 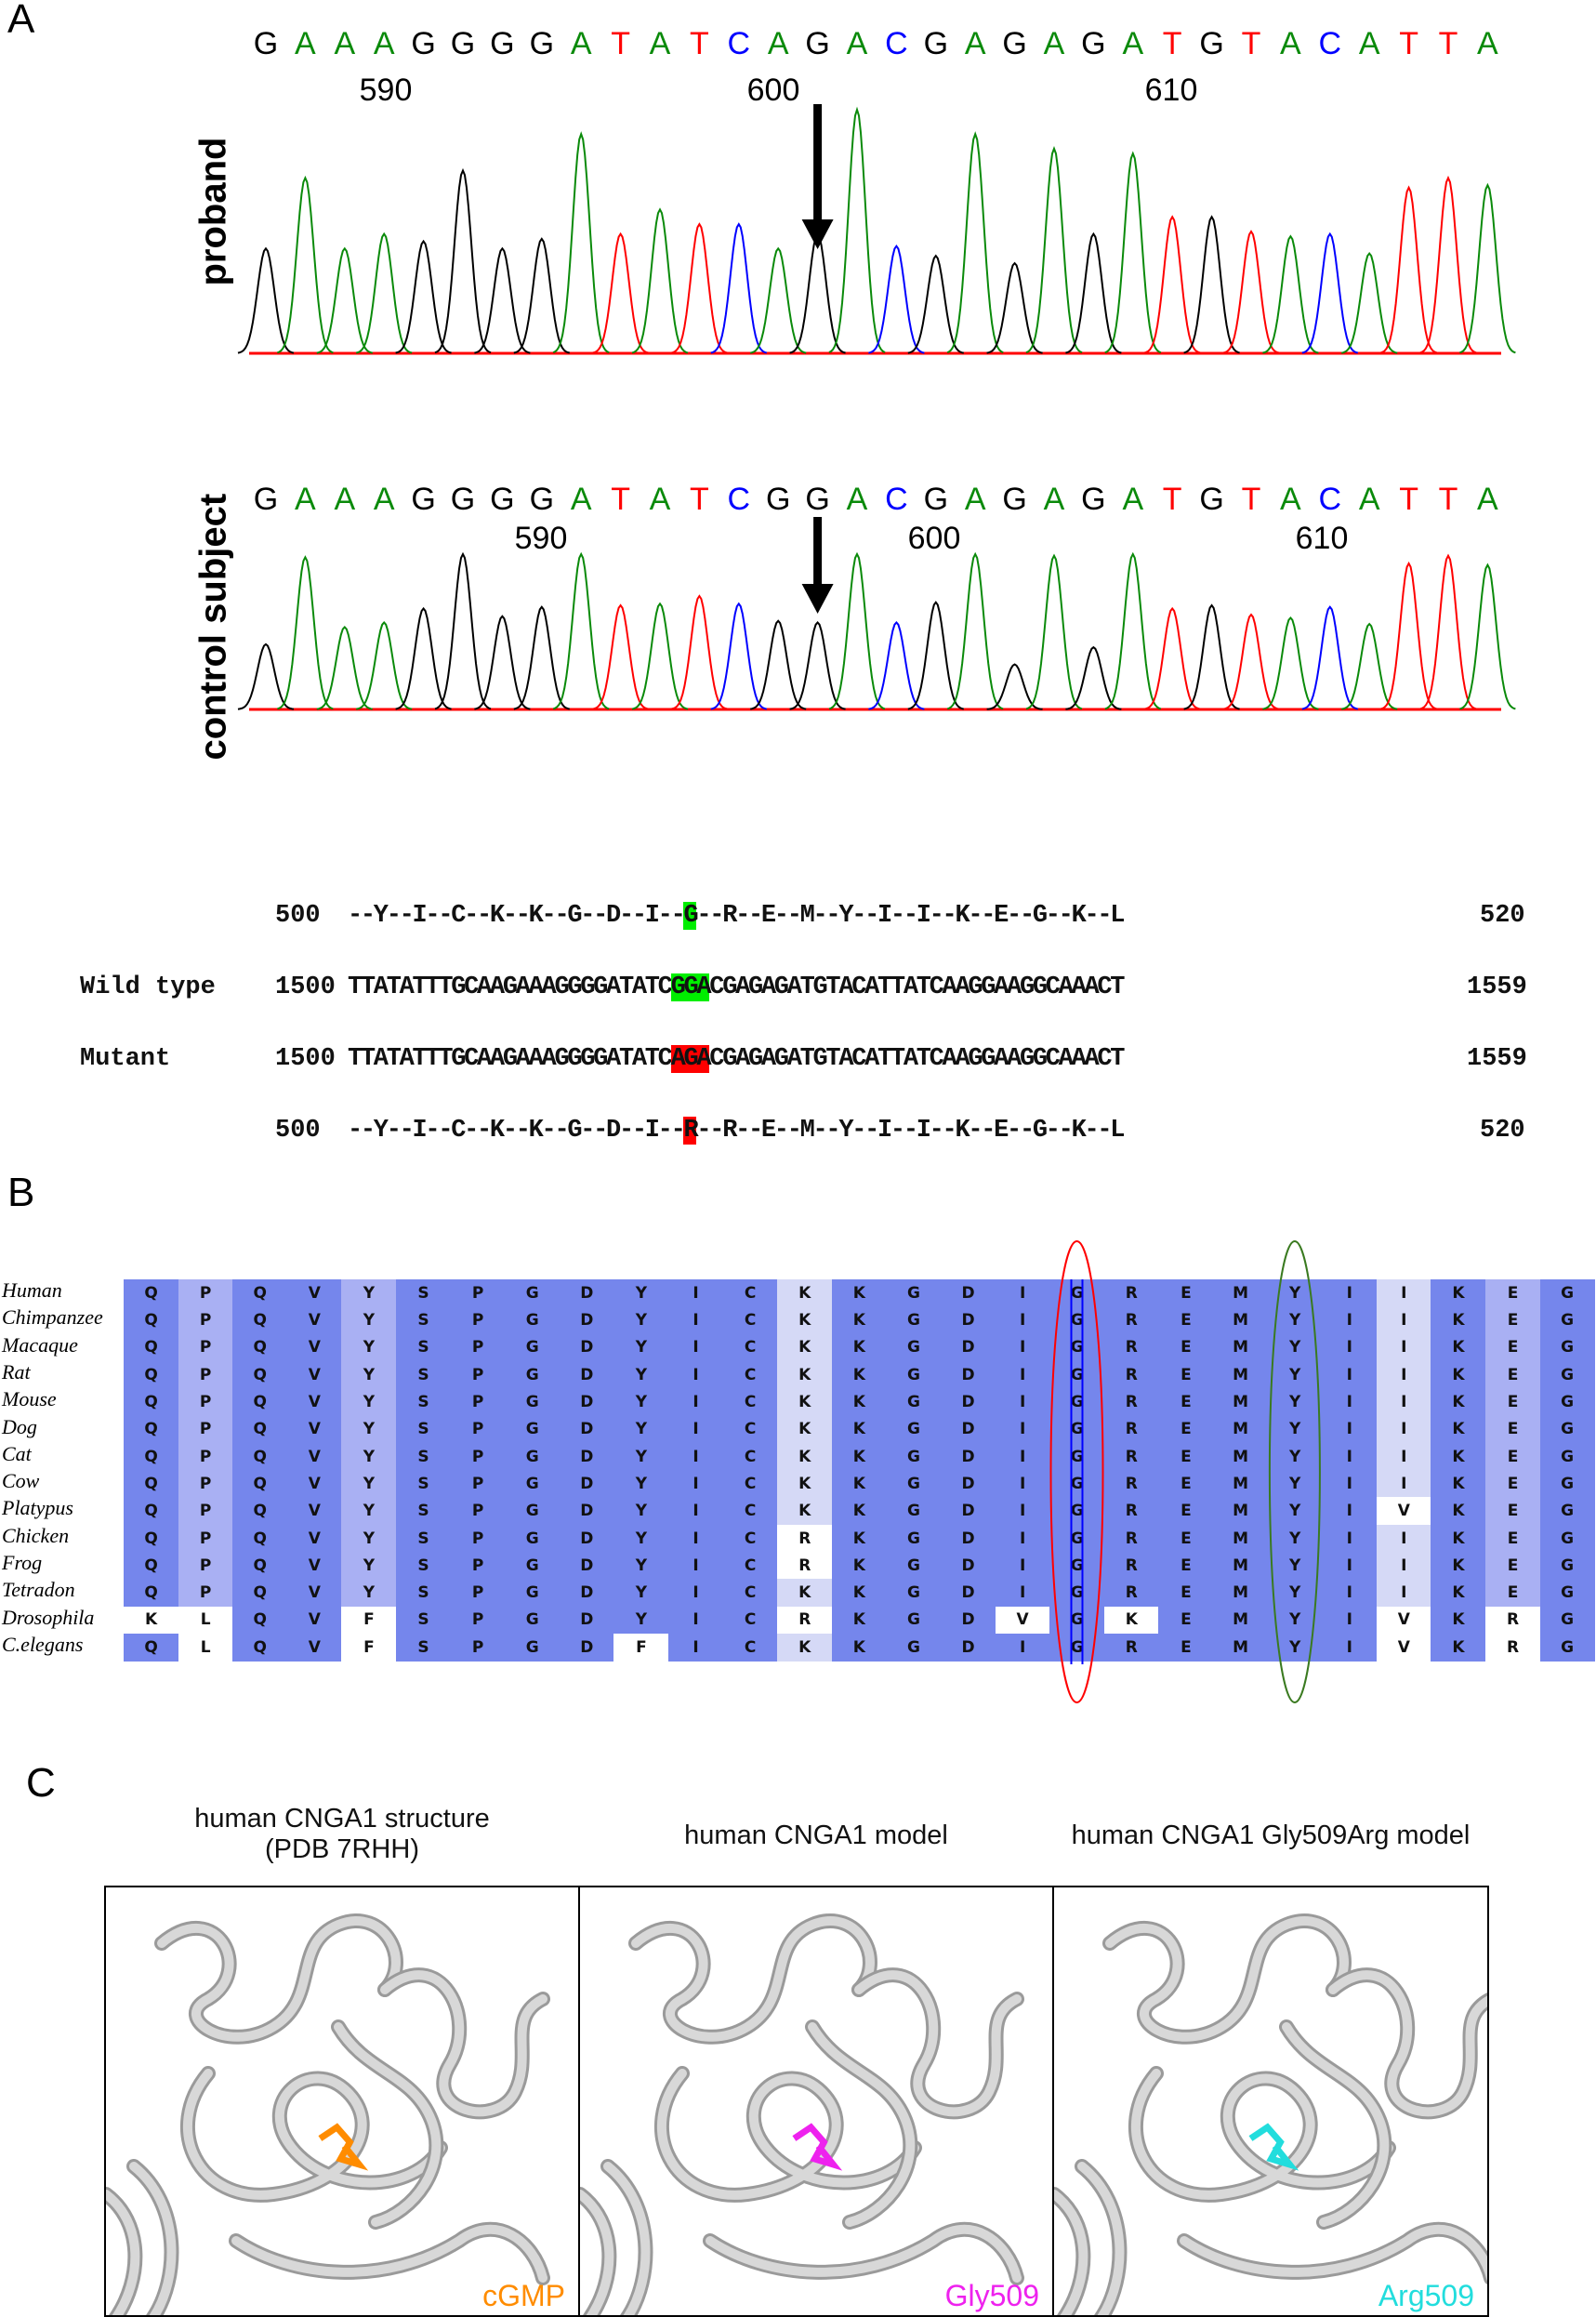 I want to click on proband-base-letter: C, so click(x=739, y=43).